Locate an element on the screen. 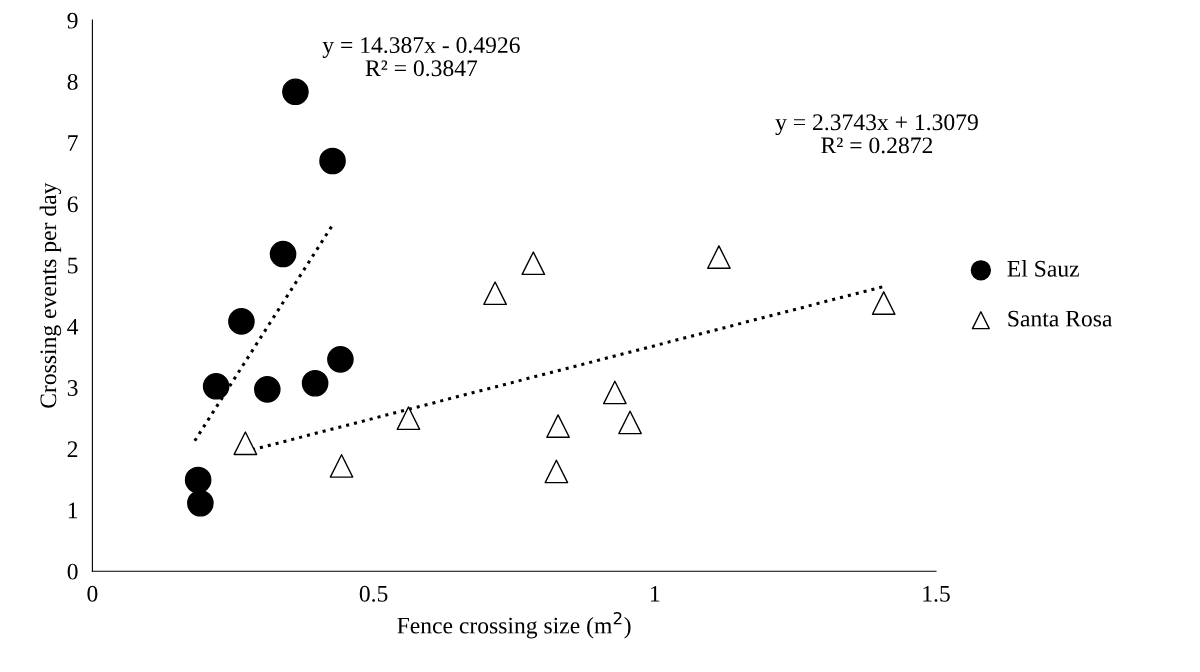  x-tick-label: 0.5 is located at coordinates (373, 593).